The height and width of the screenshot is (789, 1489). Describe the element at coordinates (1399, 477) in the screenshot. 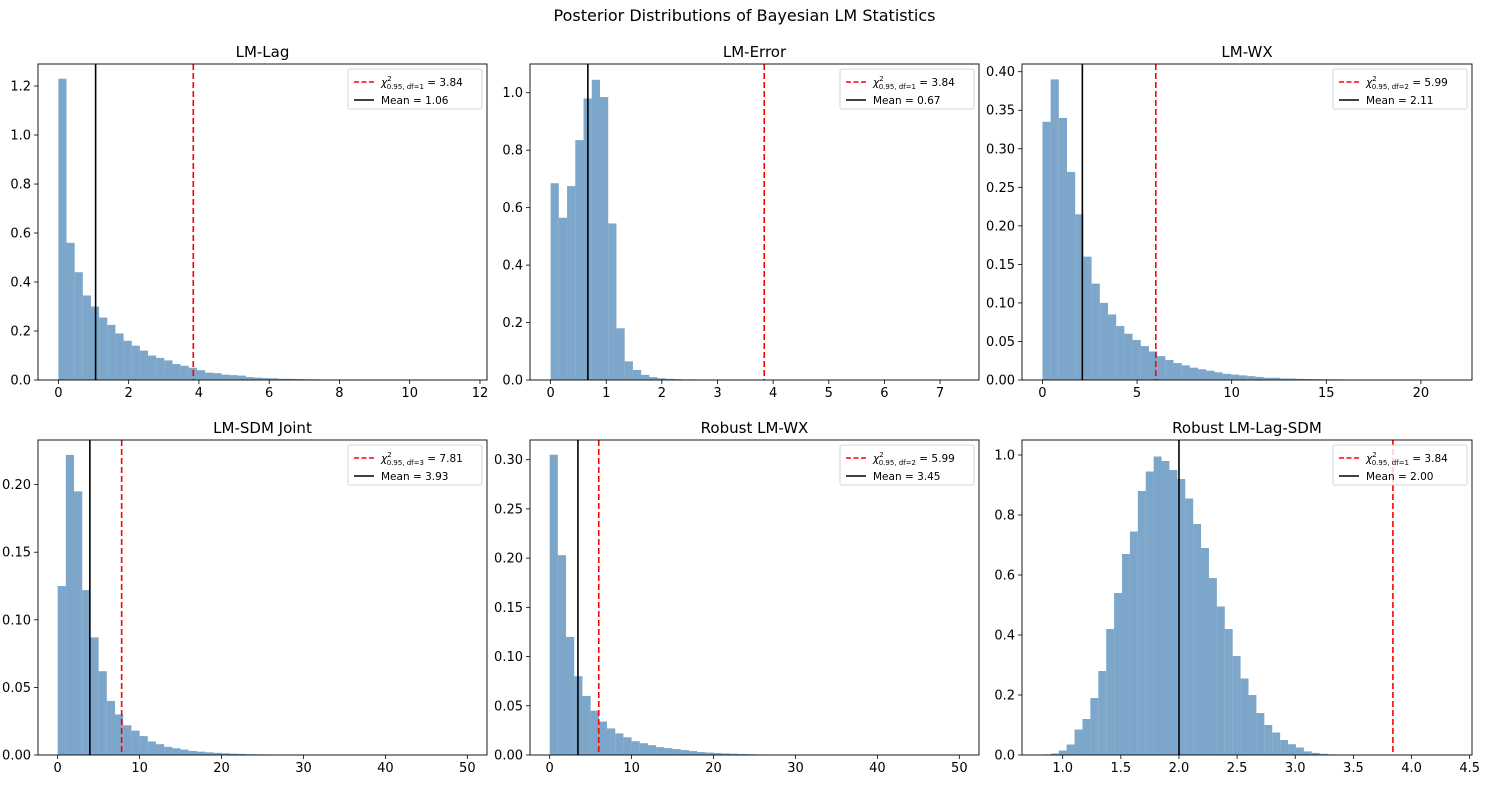

I see `legend-mean-label: Mean = 2.00` at that location.